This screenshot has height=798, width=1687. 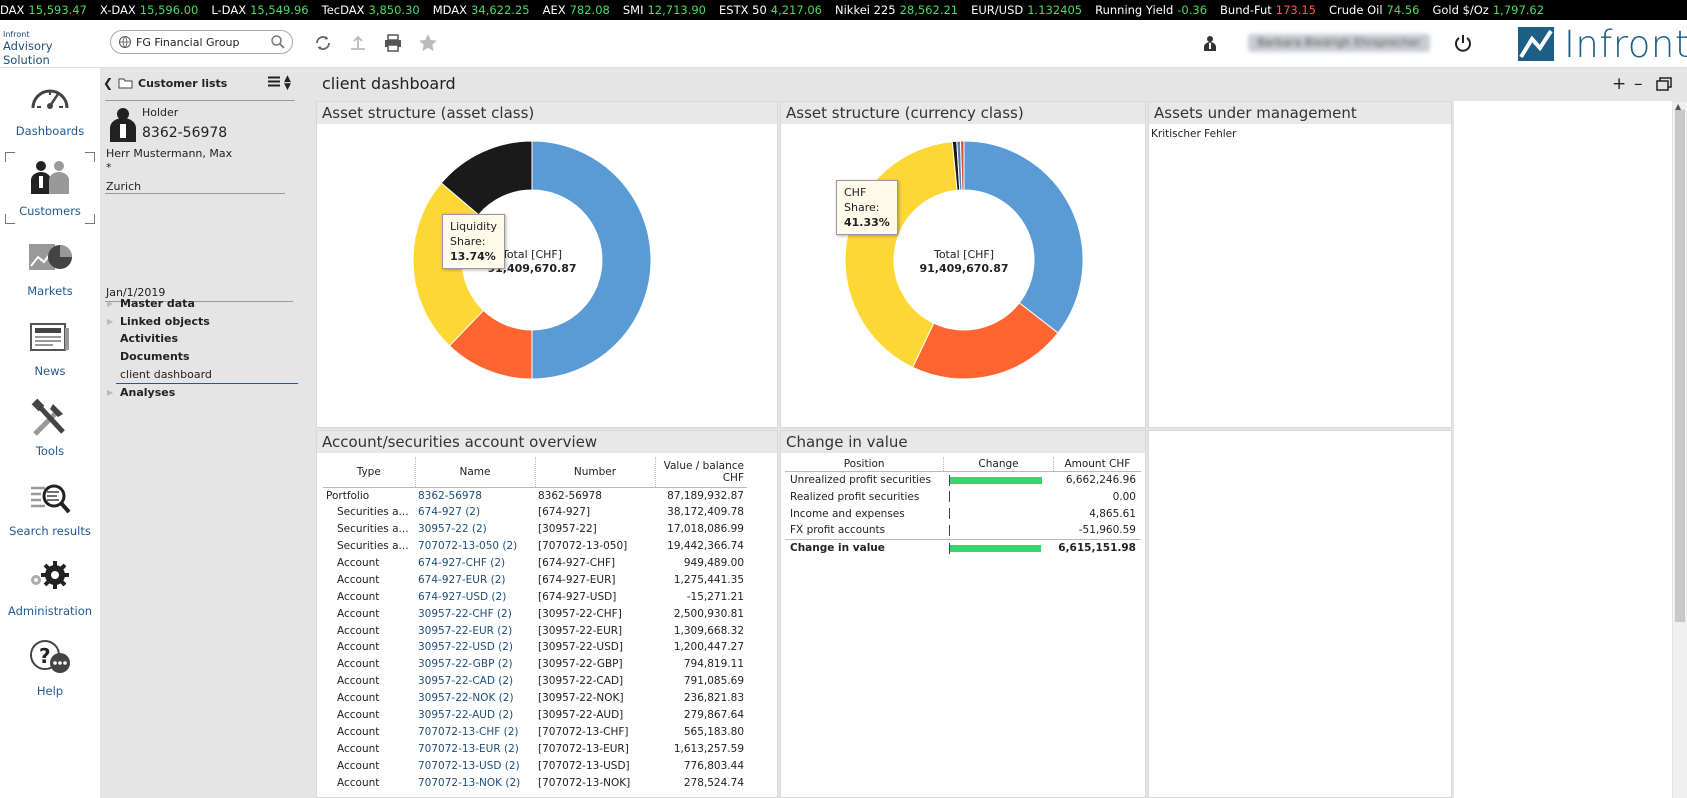 What do you see at coordinates (701, 472) in the screenshot?
I see `column-header: Value / balance CHF` at bounding box center [701, 472].